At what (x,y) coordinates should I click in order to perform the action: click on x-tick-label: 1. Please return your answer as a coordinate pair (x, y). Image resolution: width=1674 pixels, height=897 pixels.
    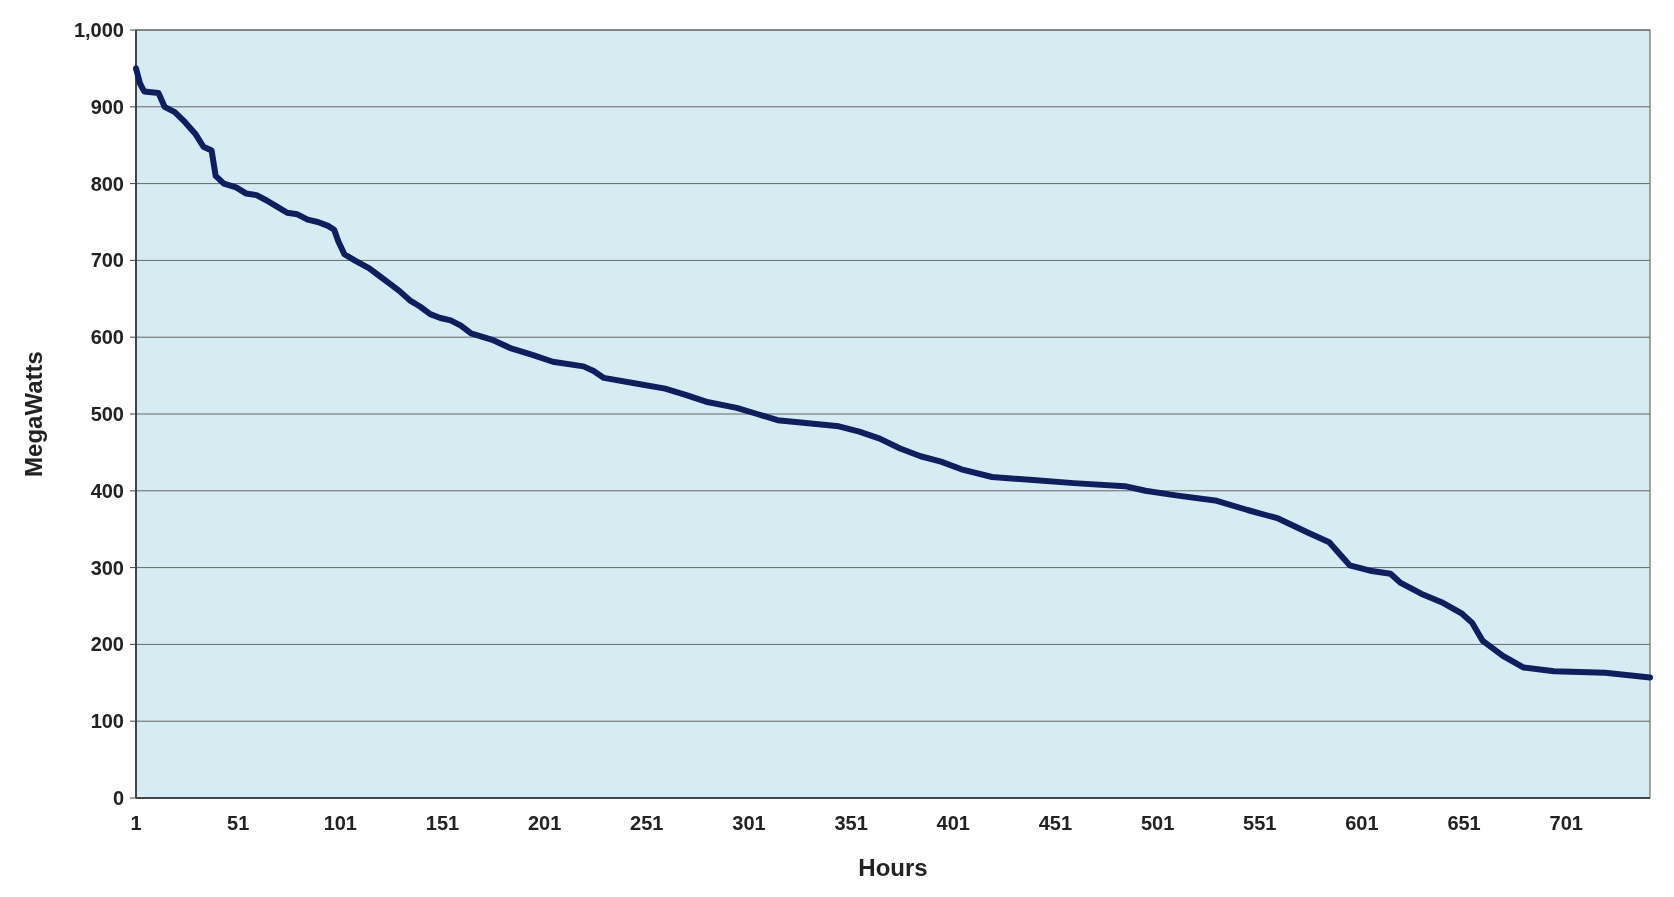
    Looking at the image, I should click on (136, 823).